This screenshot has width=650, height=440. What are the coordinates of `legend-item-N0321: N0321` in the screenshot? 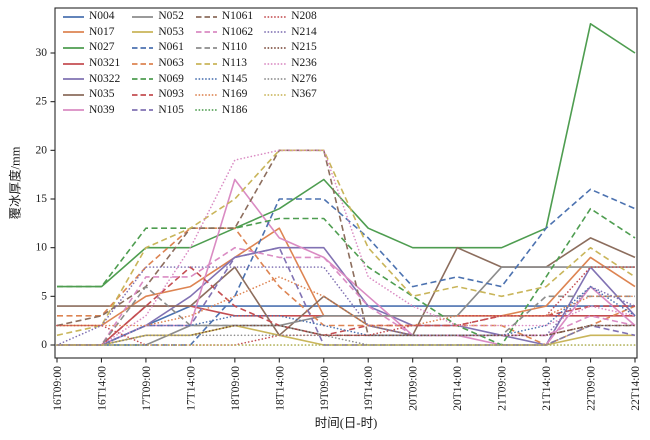 It's located at (91, 63).